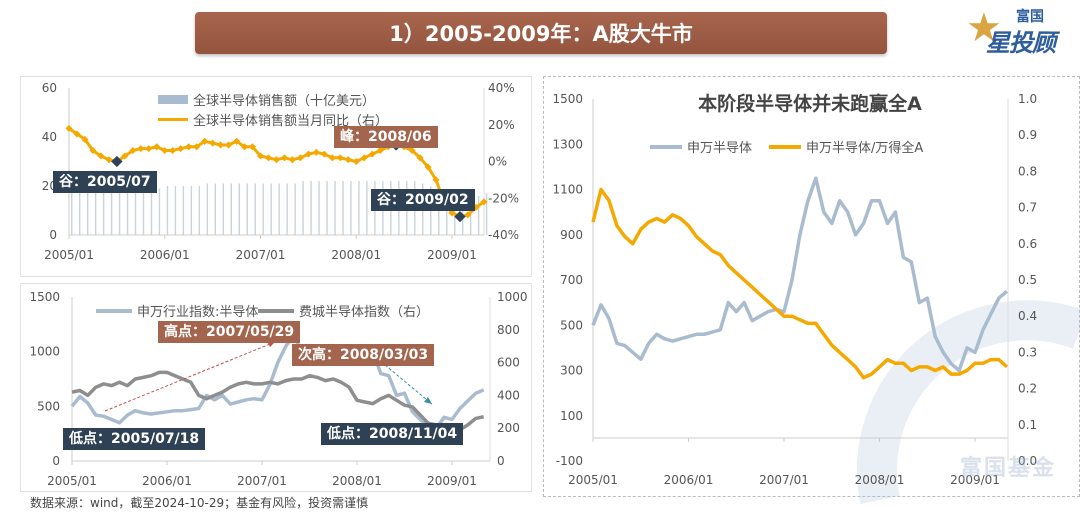 The image size is (1080, 512). Describe the element at coordinates (134, 439) in the screenshot. I see `annotation-low-2005: 低点：2005/07/18` at that location.